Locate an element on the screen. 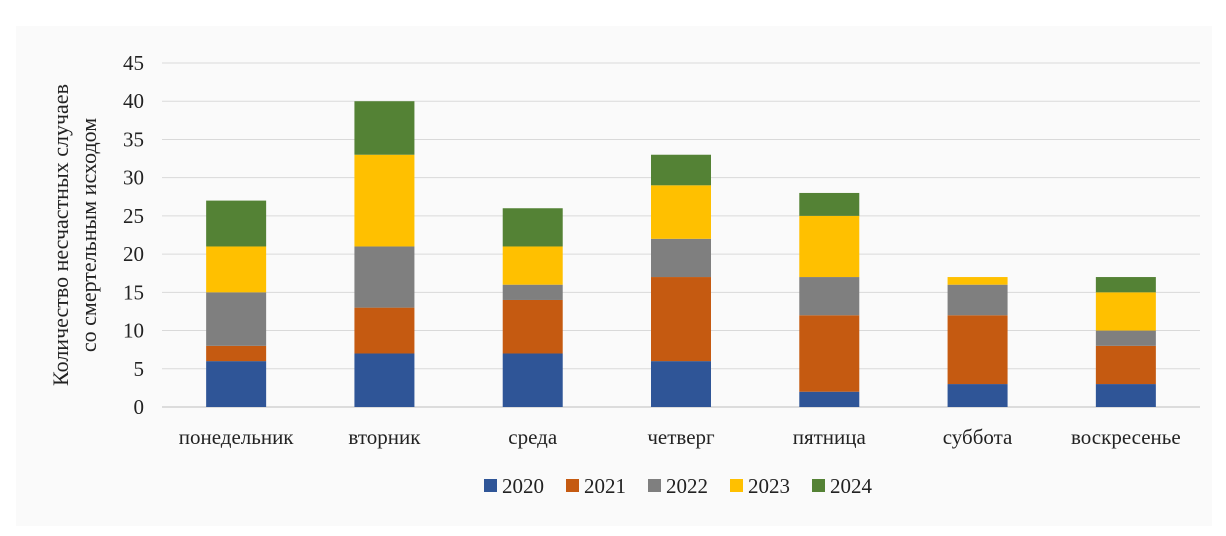  x-category-label: вторник is located at coordinates (384, 437).